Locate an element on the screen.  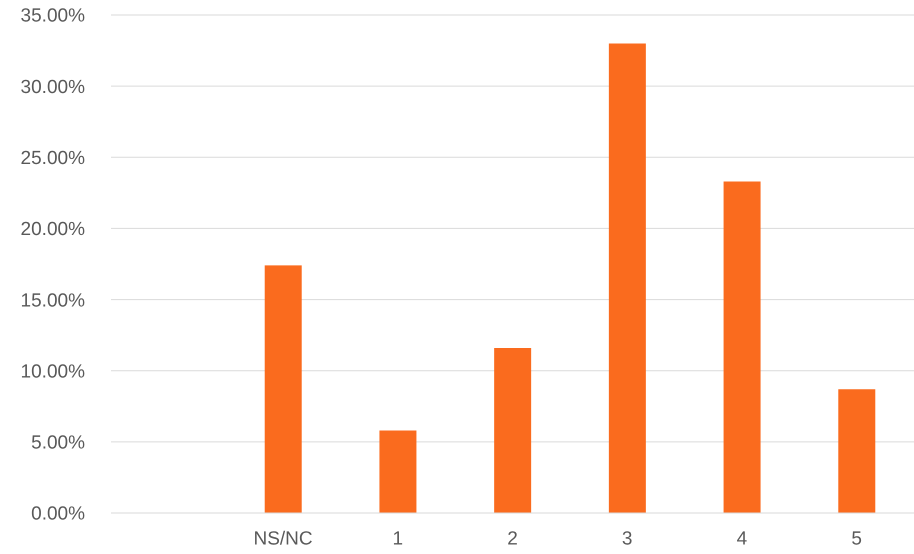
y-tick-label: 20.00% is located at coordinates (53, 229).